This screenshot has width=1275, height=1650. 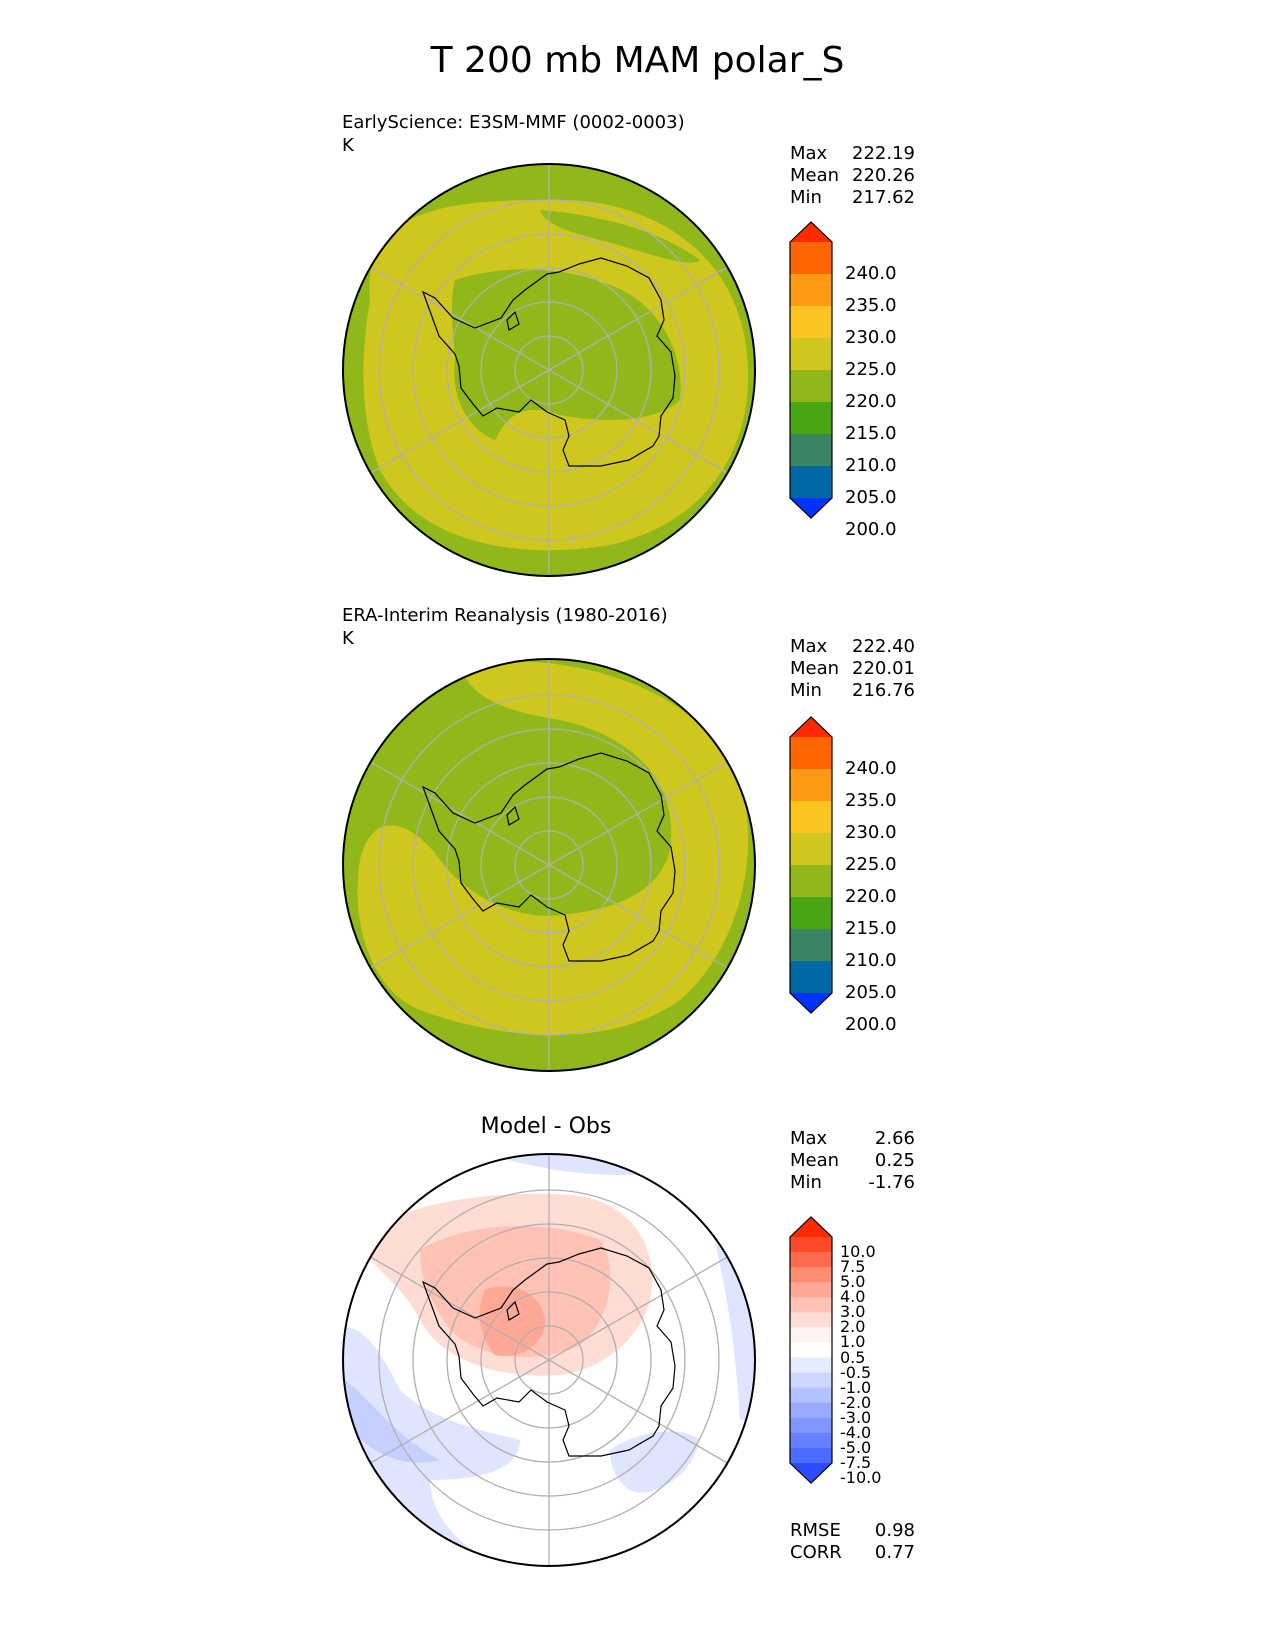 I want to click on panel3-field-negative-sw2, so click(x=392, y=1421).